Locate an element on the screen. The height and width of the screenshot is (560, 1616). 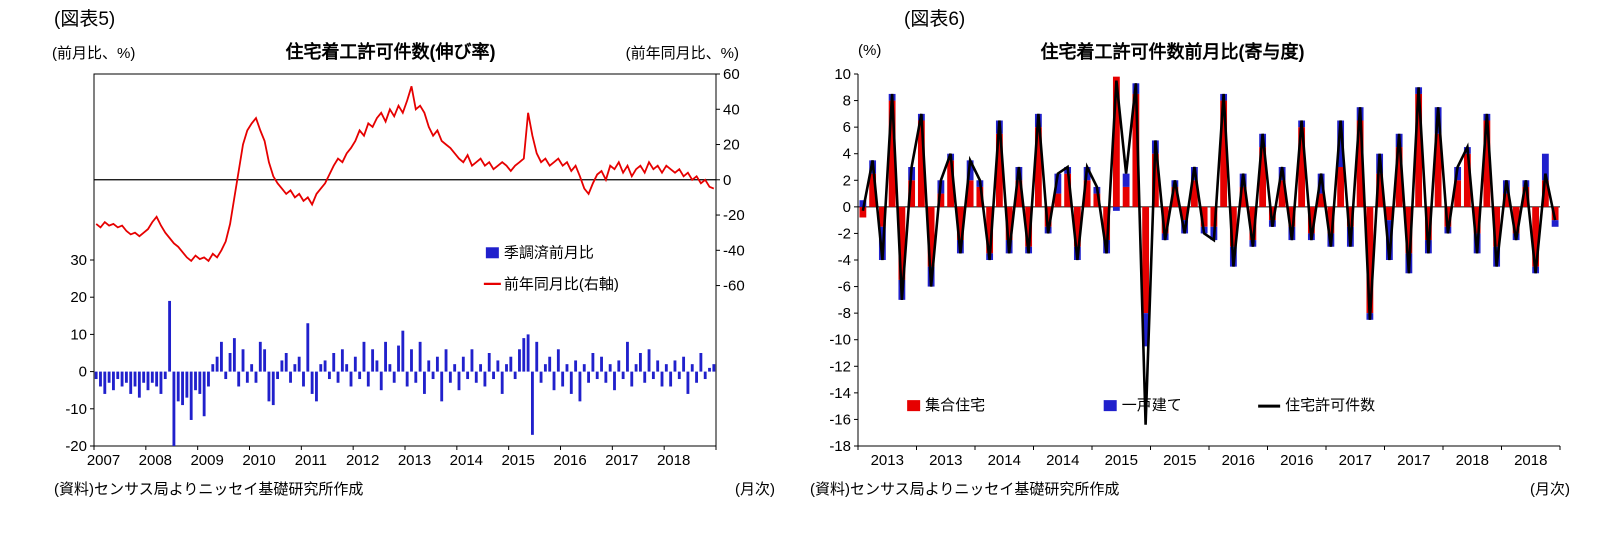
svg-text: -12 is located at coordinates (840, 366).